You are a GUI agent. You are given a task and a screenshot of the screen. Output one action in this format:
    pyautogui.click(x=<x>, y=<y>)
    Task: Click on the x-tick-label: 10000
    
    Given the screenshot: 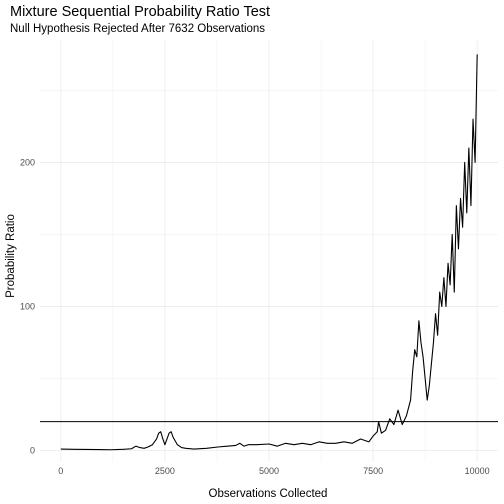 What is the action you would take?
    pyautogui.click(x=477, y=471)
    